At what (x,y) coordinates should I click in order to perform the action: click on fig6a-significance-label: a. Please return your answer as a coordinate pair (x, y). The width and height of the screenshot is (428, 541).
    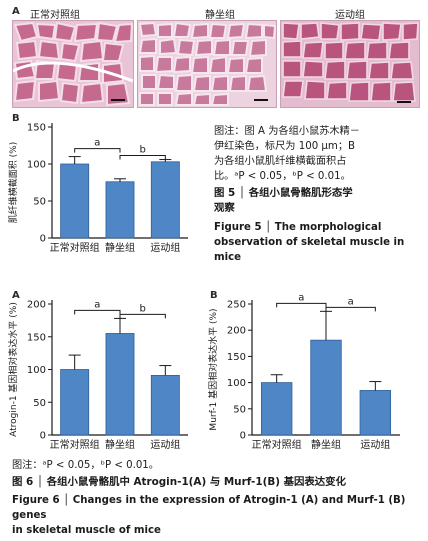
    Looking at the image, I should click on (97, 304).